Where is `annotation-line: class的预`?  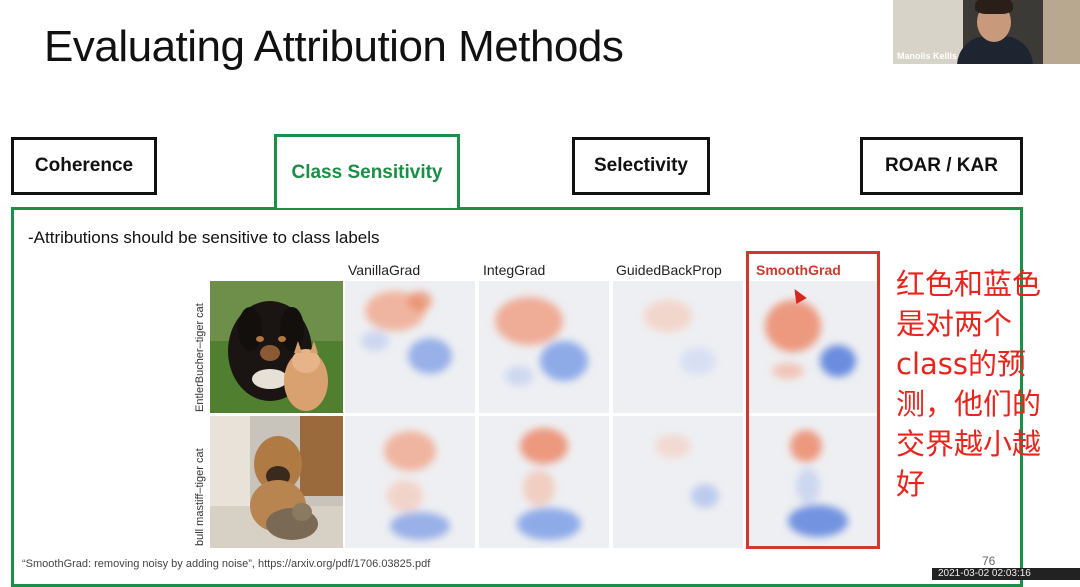 annotation-line: class的预 is located at coordinates (961, 364).